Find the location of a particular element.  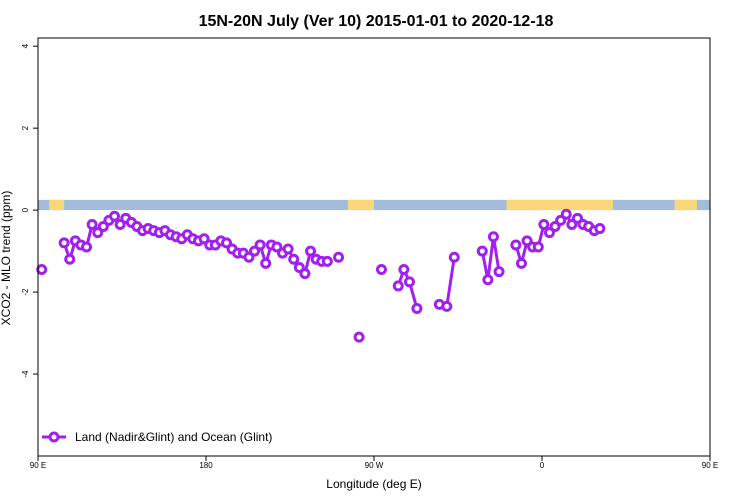

y-tick-label-0: 4 is located at coordinates (25, 45).